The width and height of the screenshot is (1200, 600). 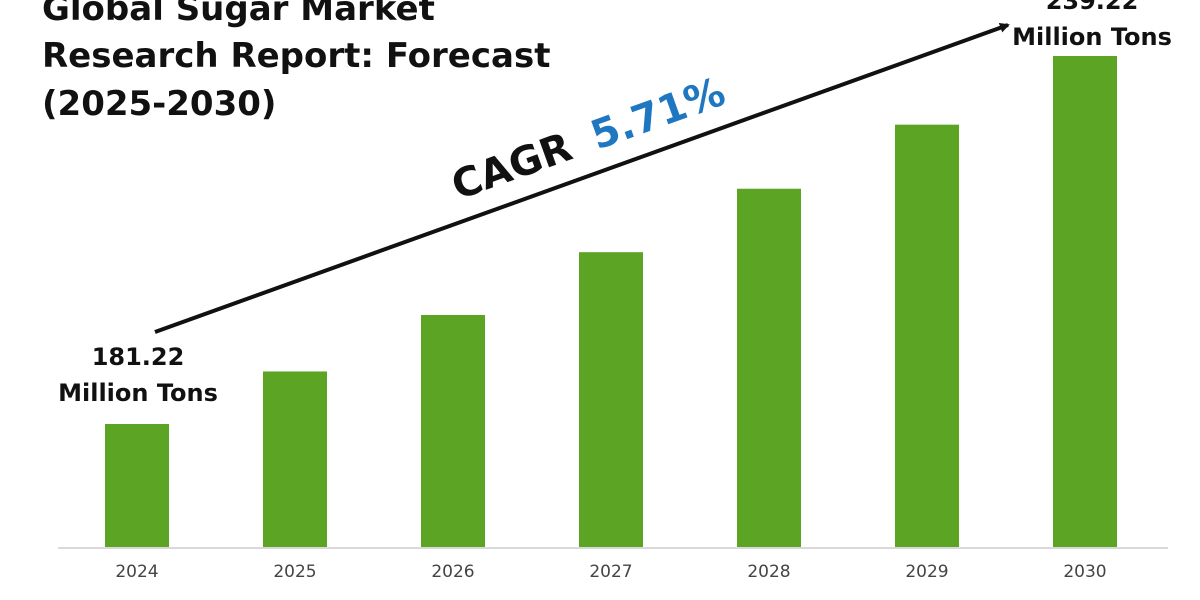 What do you see at coordinates (611, 400) in the screenshot?
I see `bar-2027` at bounding box center [611, 400].